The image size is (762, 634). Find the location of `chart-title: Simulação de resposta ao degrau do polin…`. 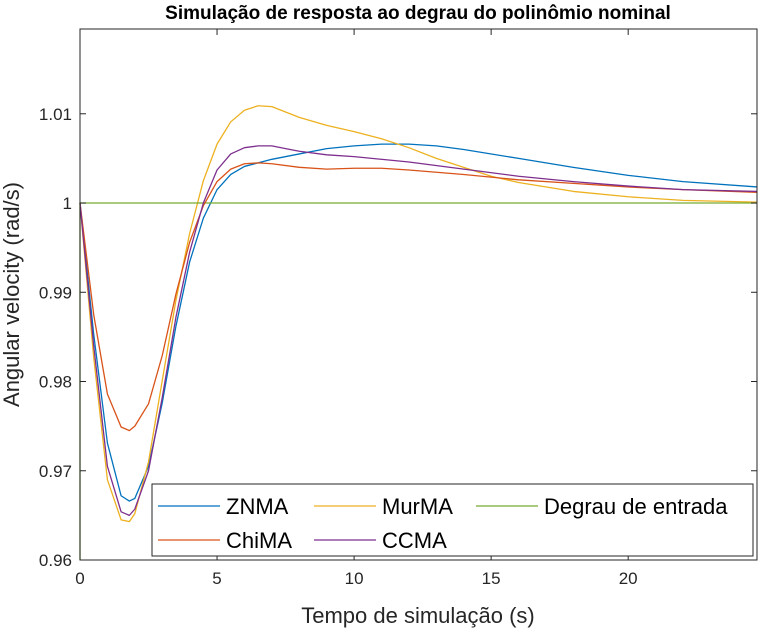

chart-title: Simulação de resposta ao degrau do polin… is located at coordinates (418, 13).